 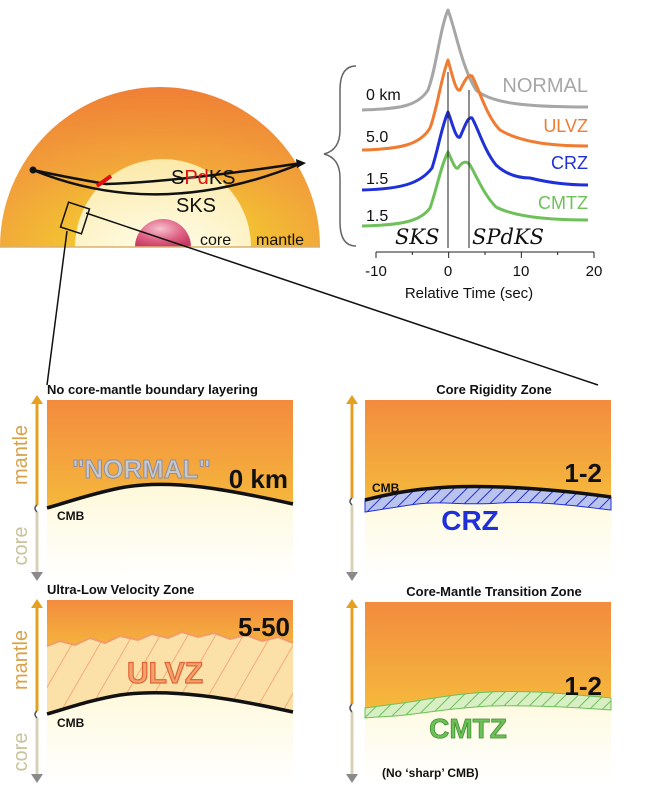 I want to click on trace-name-normal: NORMAL, so click(x=545, y=86).